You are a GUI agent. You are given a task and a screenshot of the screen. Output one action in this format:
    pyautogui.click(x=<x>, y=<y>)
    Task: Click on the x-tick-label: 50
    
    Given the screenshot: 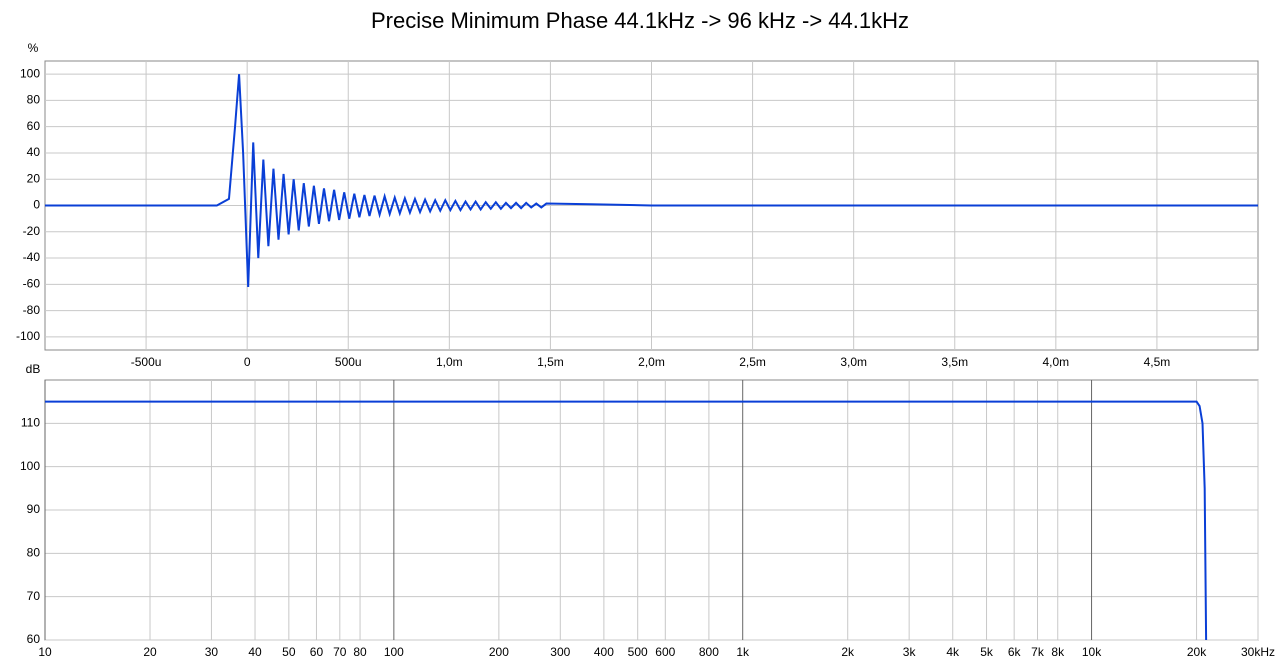 What is the action you would take?
    pyautogui.click(x=289, y=652)
    